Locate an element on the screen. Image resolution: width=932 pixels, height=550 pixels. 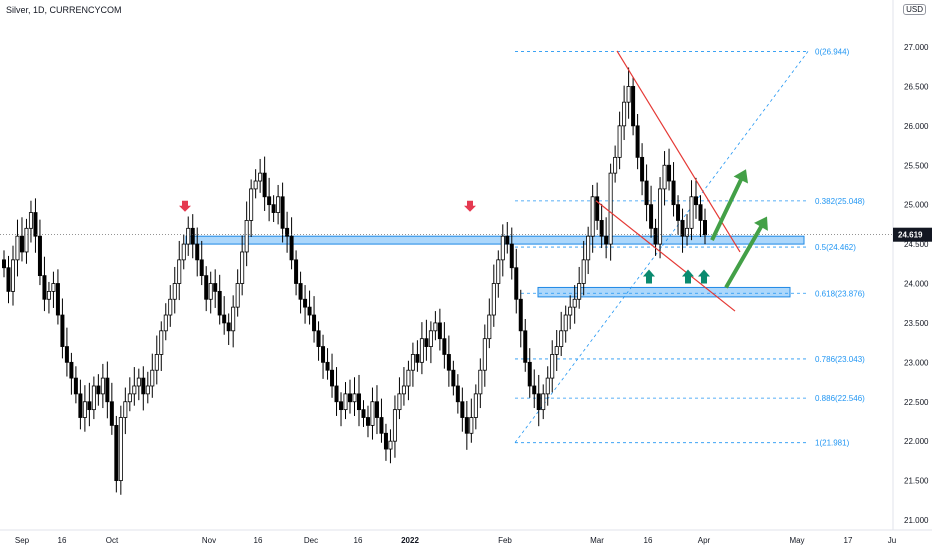
time-tick-label: 17 is located at coordinates (848, 540).